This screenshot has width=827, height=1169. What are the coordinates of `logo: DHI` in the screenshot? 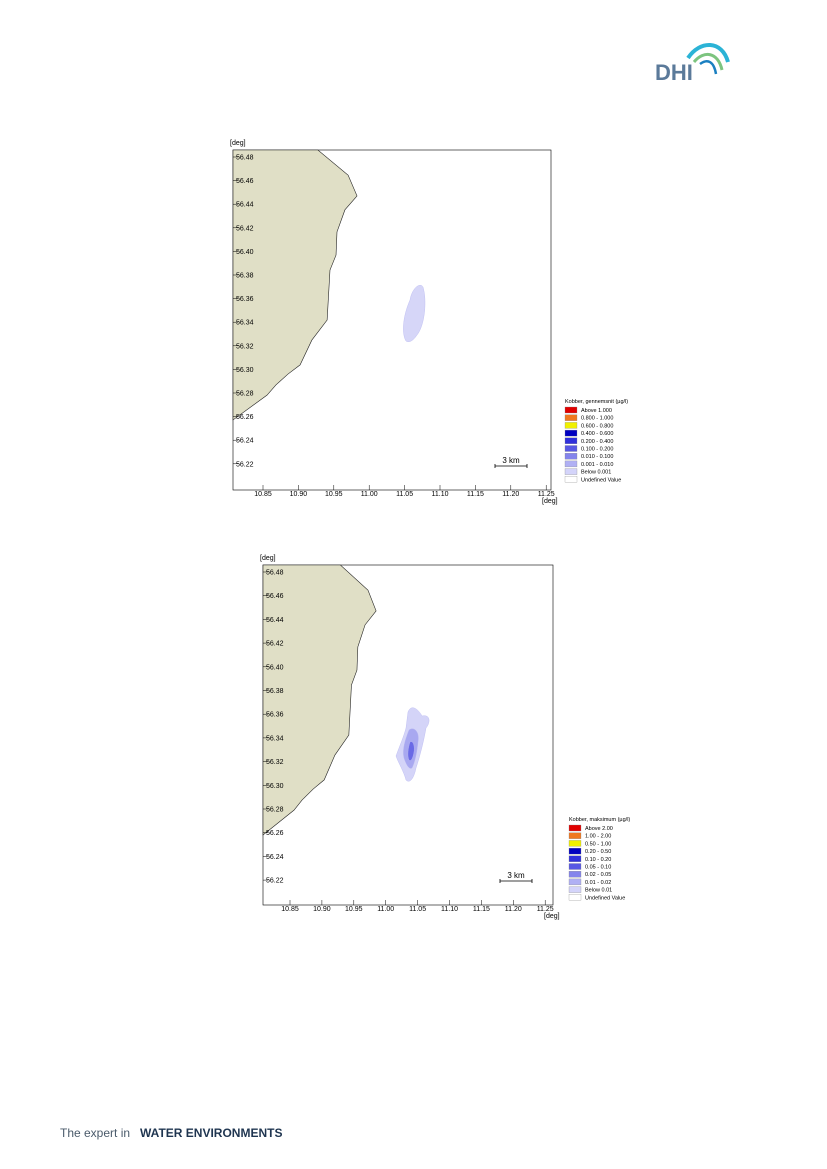 It's located at (692, 64).